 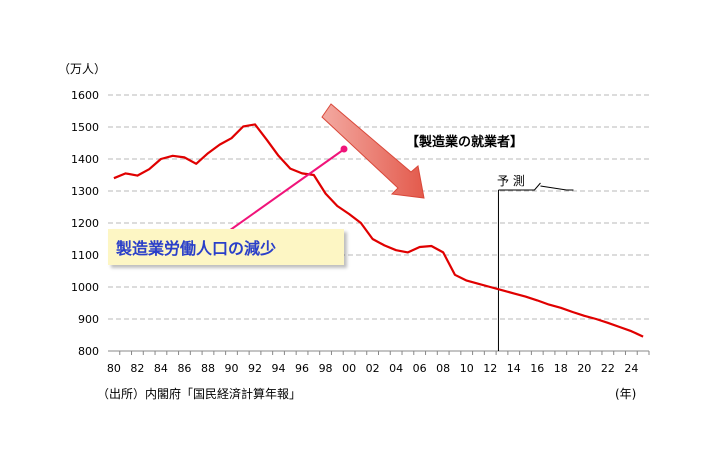 What do you see at coordinates (514, 368) in the screenshot?
I see `x-tick-label: 14` at bounding box center [514, 368].